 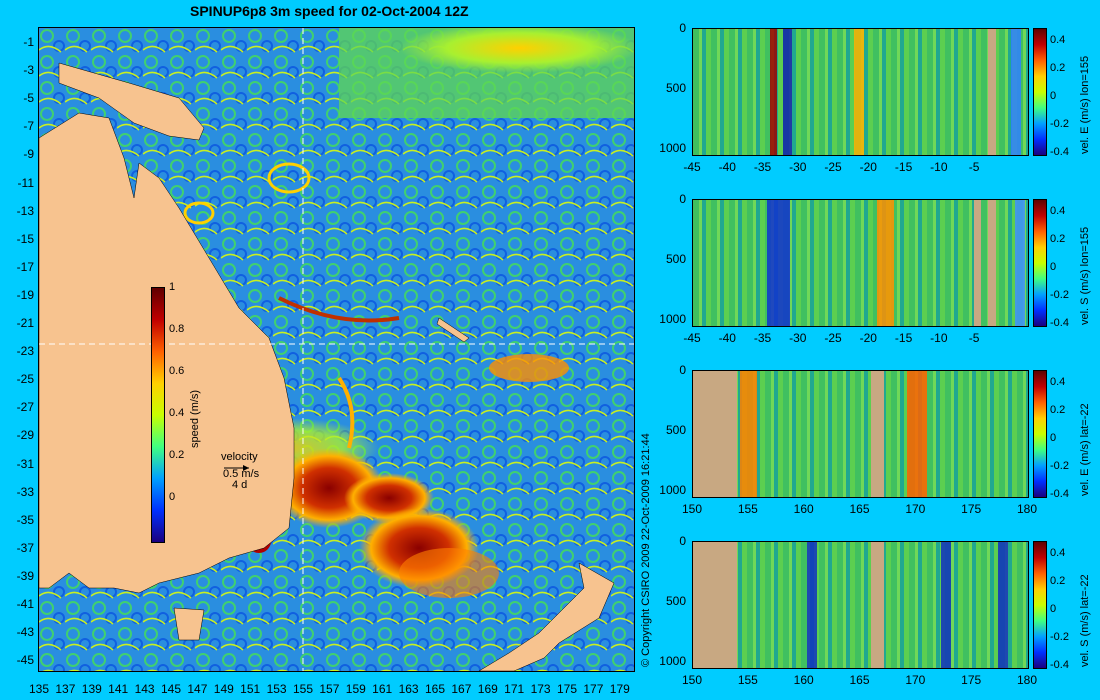 What do you see at coordinates (303, 689) in the screenshot?
I see `map-x-tick: 155` at bounding box center [303, 689].